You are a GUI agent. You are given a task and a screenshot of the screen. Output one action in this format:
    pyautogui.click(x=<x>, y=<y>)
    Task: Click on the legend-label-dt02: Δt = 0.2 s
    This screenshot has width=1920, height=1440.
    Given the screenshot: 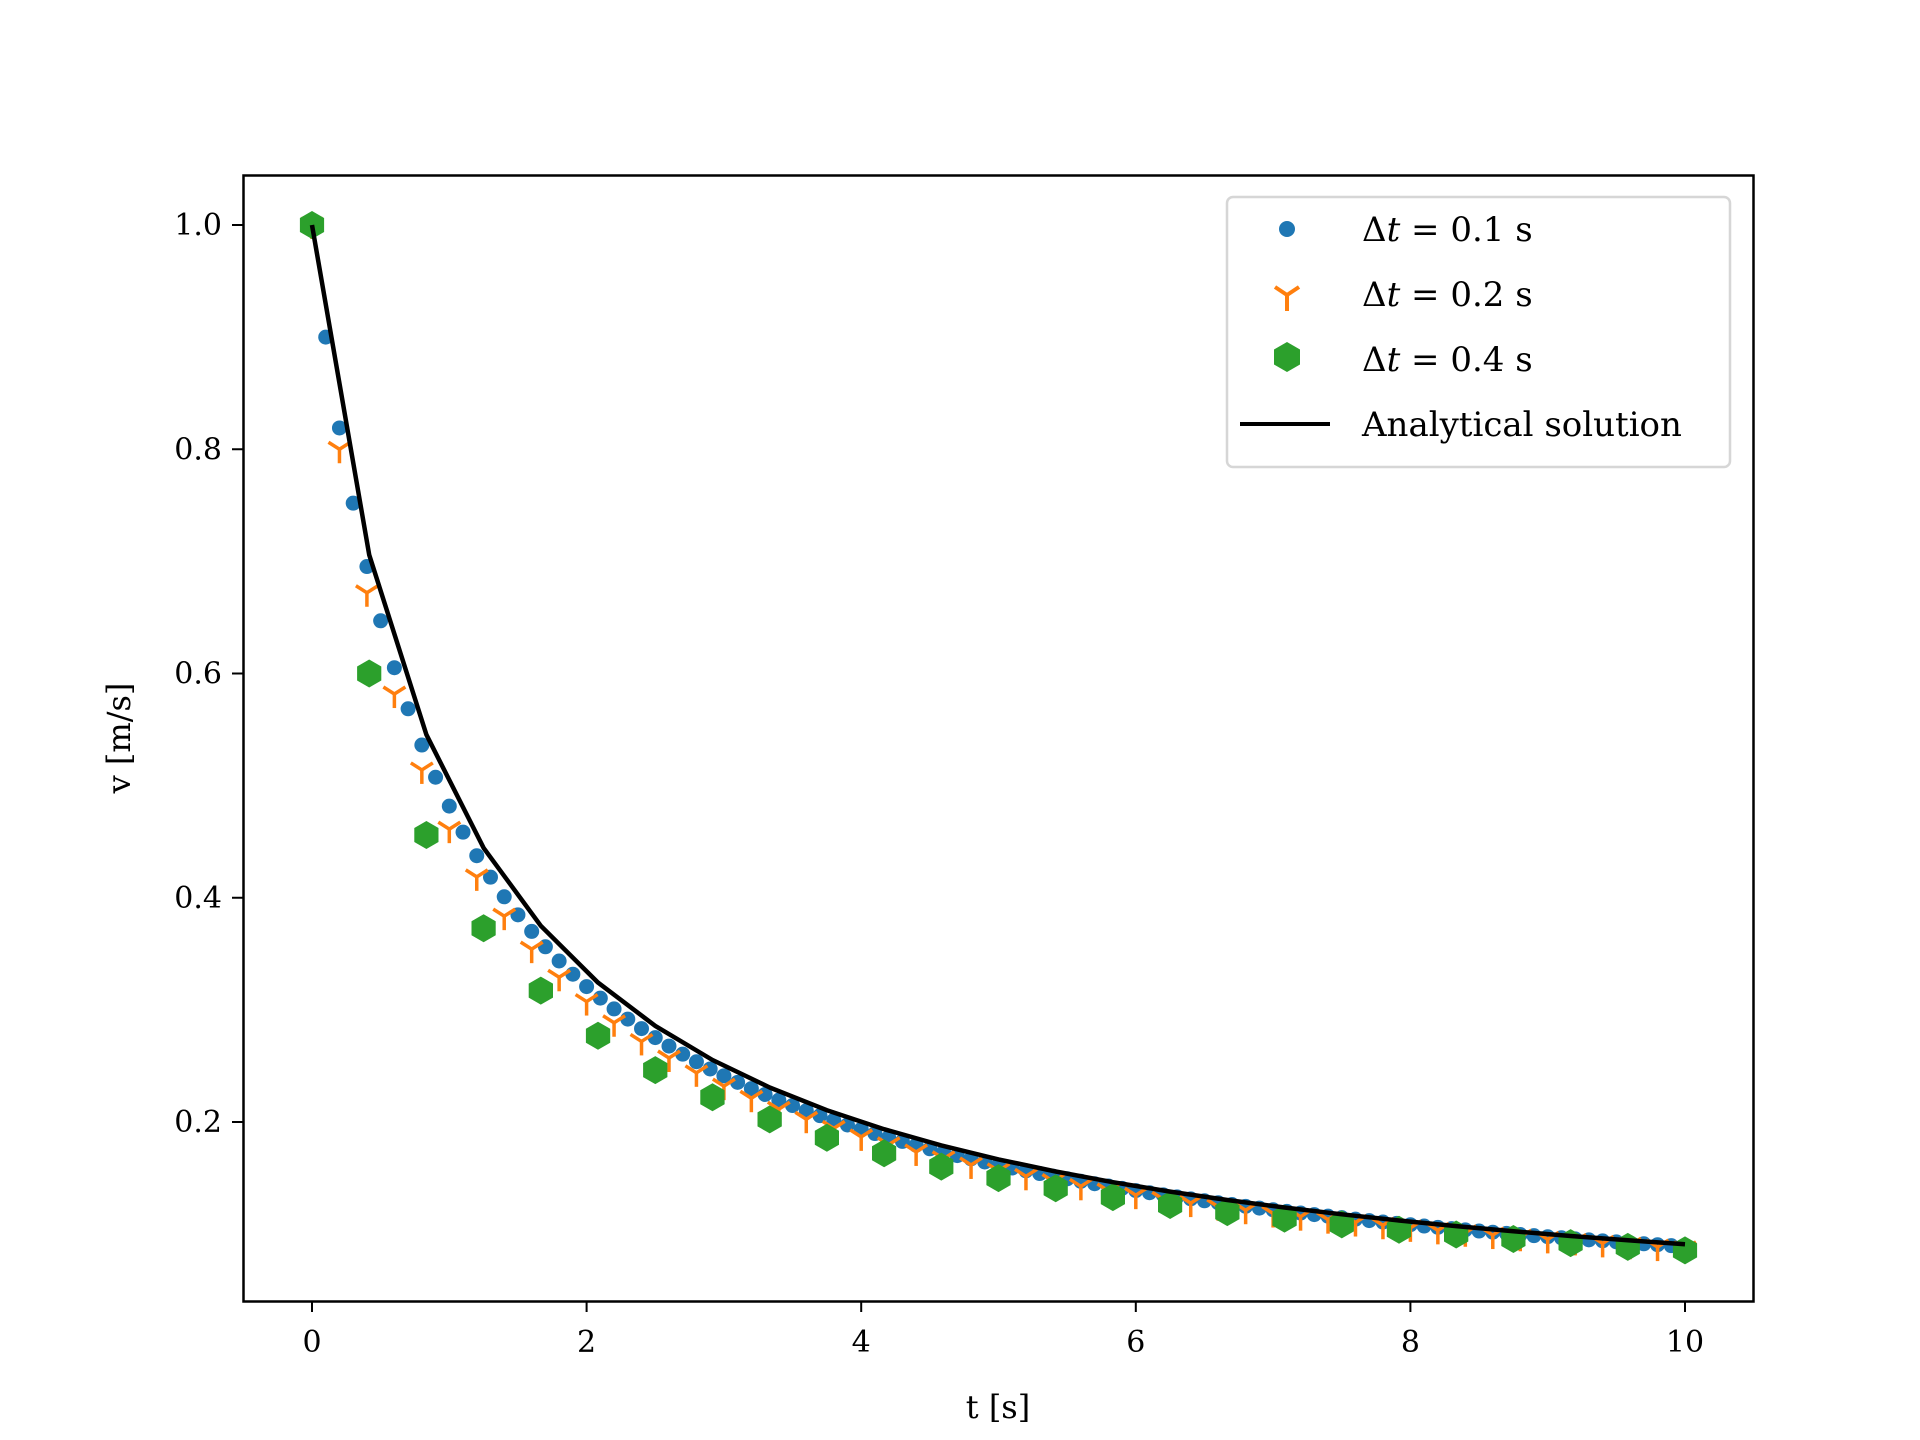 What is the action you would take?
    pyautogui.click(x=1447, y=295)
    